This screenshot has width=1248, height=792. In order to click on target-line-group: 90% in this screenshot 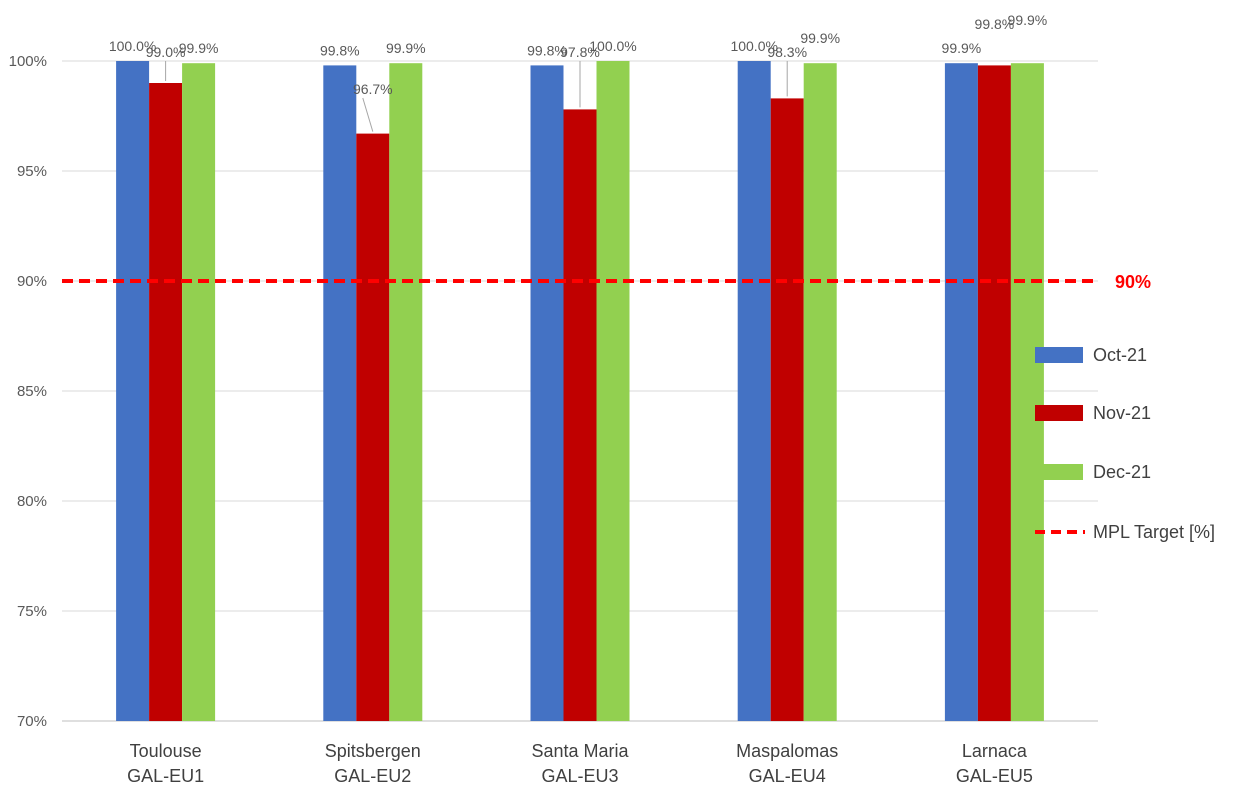, I will do `click(606, 282)`.